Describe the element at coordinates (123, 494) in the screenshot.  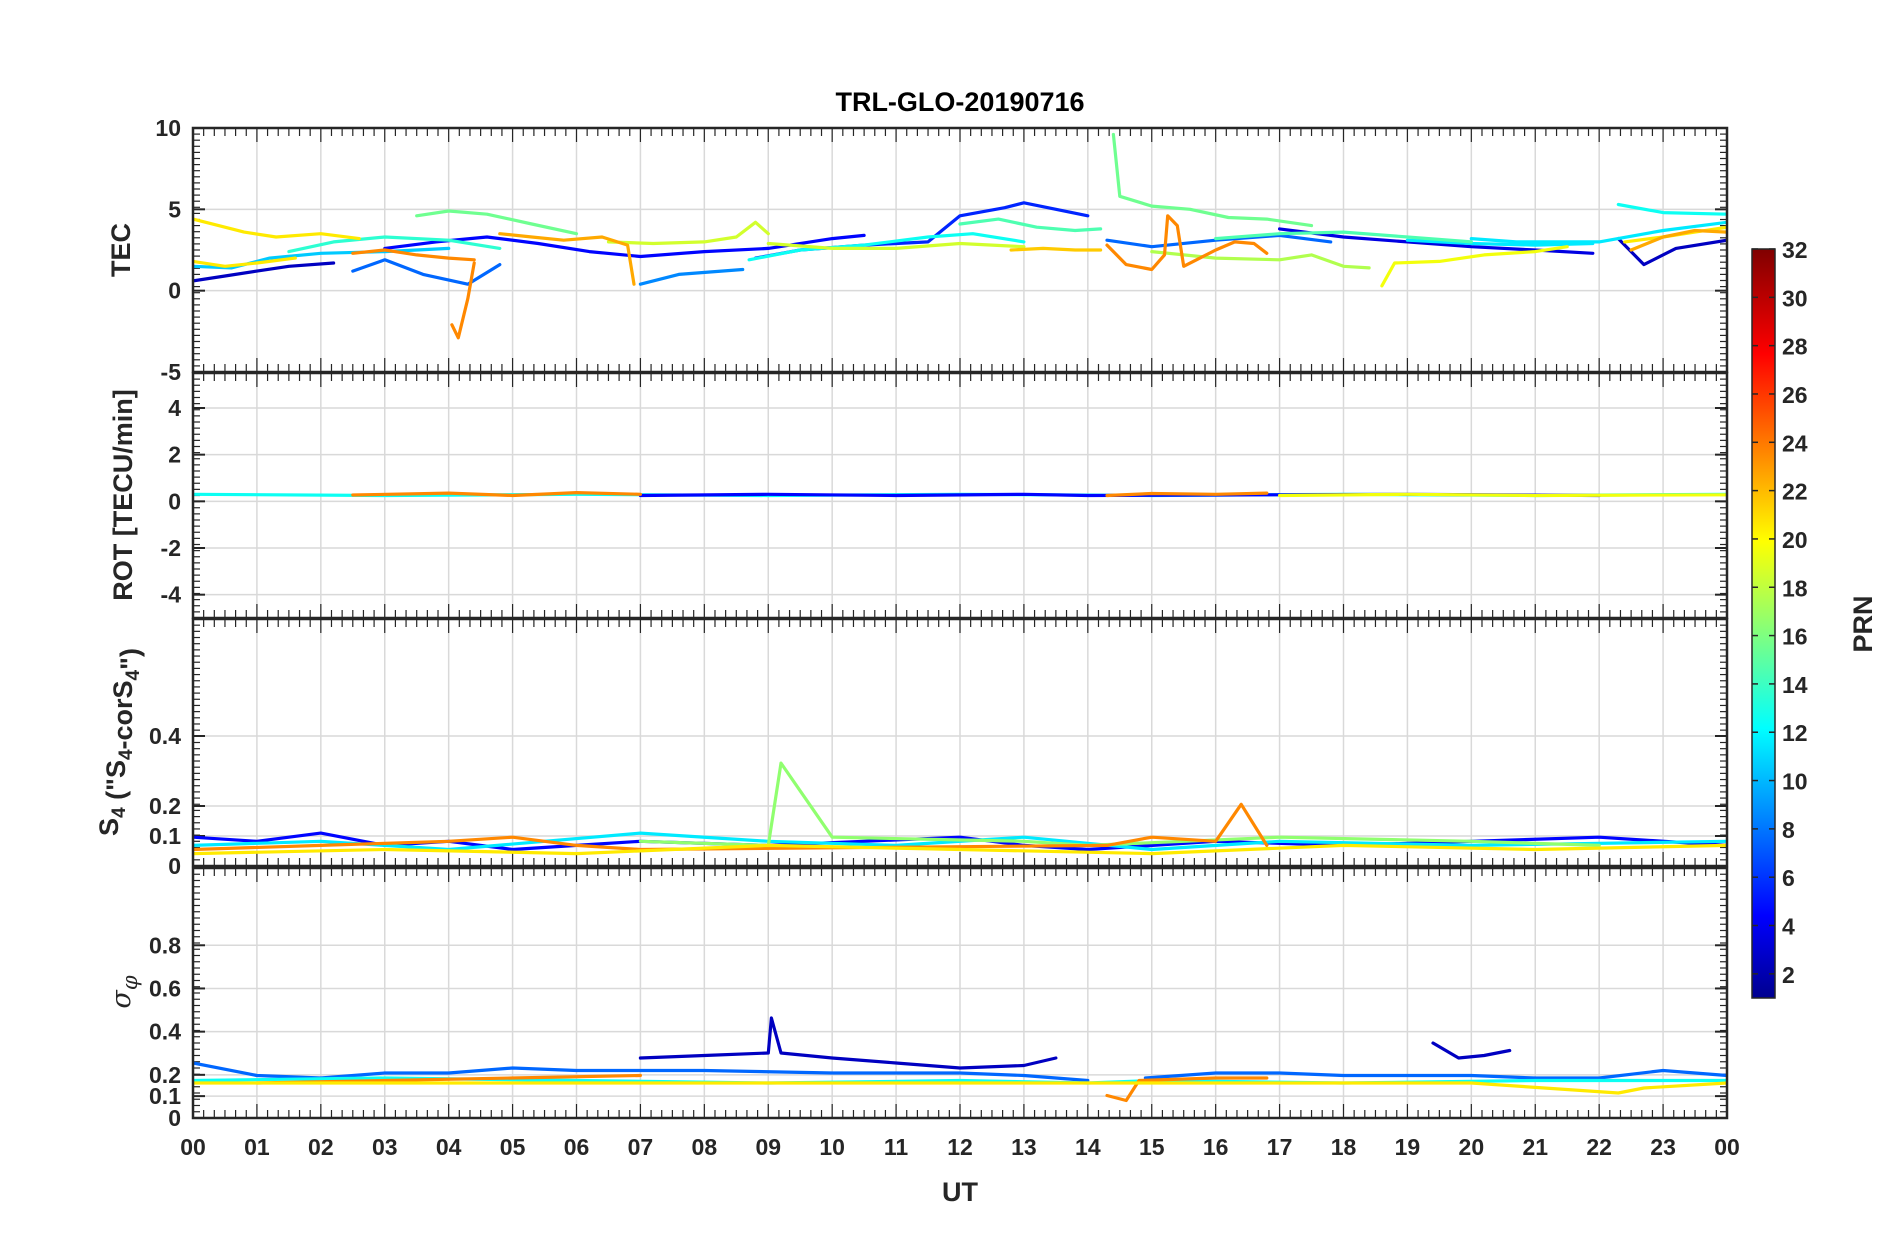
I see `y-axis-label: ROT [TECU/min]` at that location.